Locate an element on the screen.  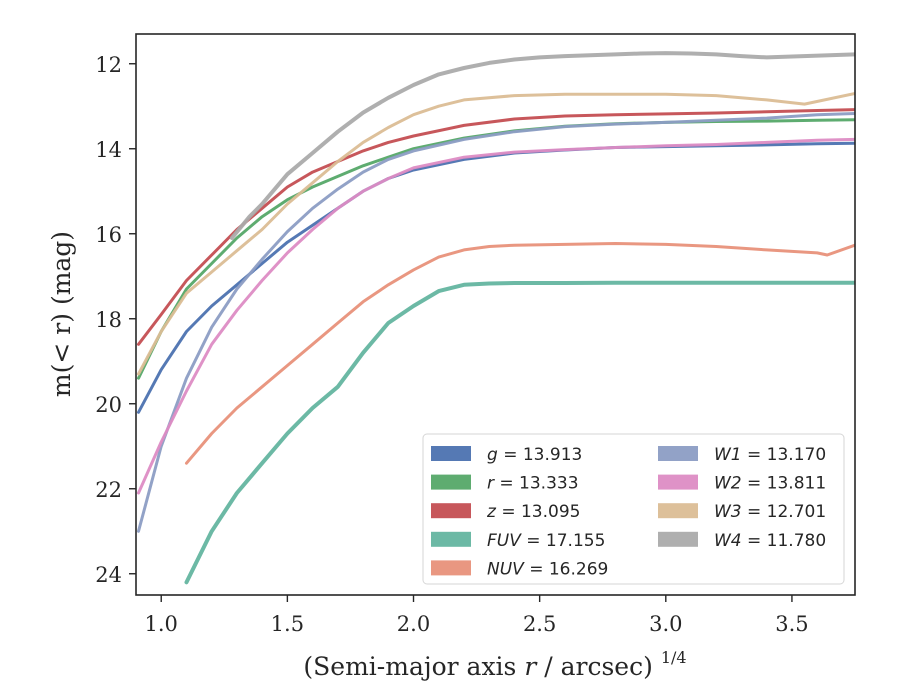
legend-box is located at coordinates (633, 509).